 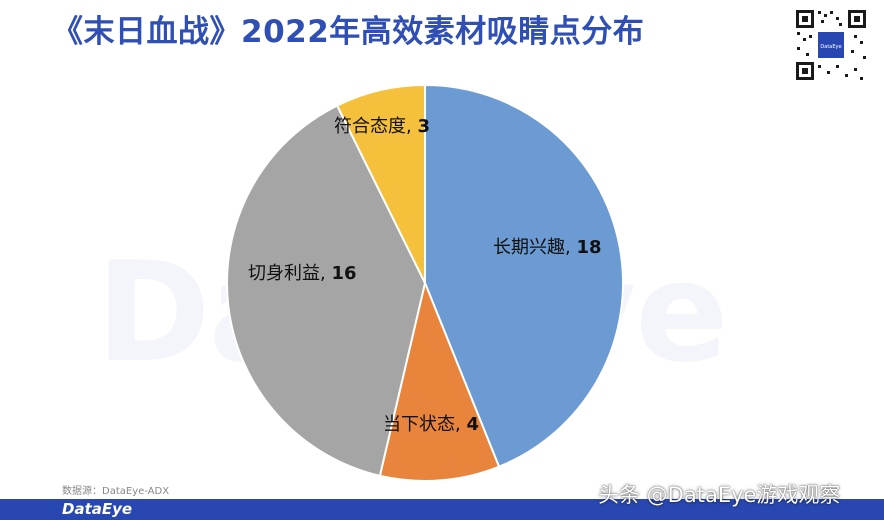 I want to click on data-source-note: 数据源：DataEye-ADX, so click(x=116, y=491).